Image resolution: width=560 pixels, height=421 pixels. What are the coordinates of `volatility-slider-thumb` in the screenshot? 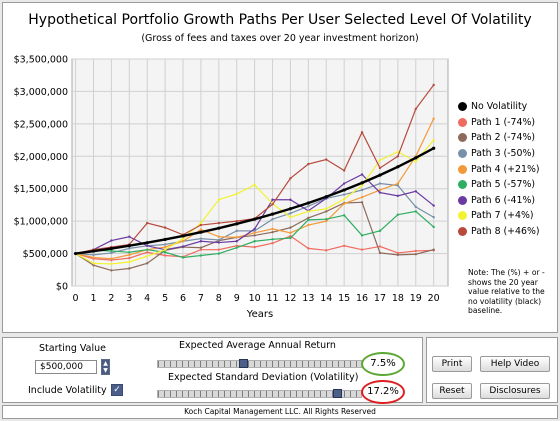 It's located at (338, 393).